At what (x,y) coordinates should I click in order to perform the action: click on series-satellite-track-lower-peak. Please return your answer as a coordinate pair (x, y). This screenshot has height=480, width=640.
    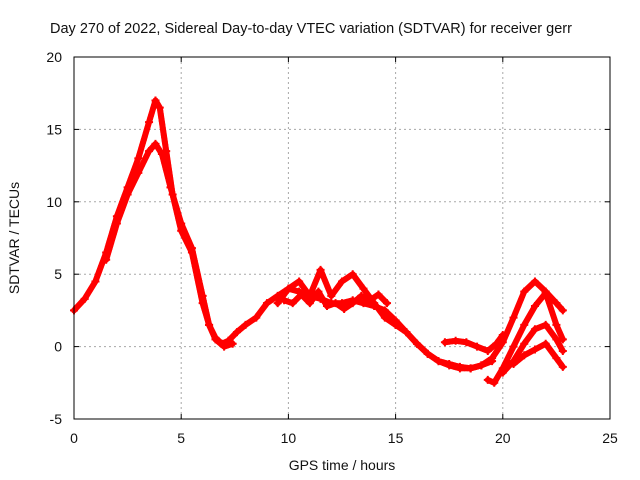
    Looking at the image, I should click on (169, 245).